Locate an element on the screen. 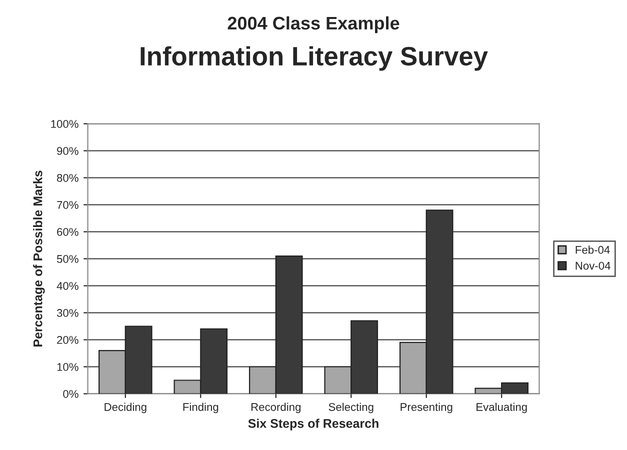 This screenshot has height=450, width=627. y-tick-label: 10% is located at coordinates (67, 367).